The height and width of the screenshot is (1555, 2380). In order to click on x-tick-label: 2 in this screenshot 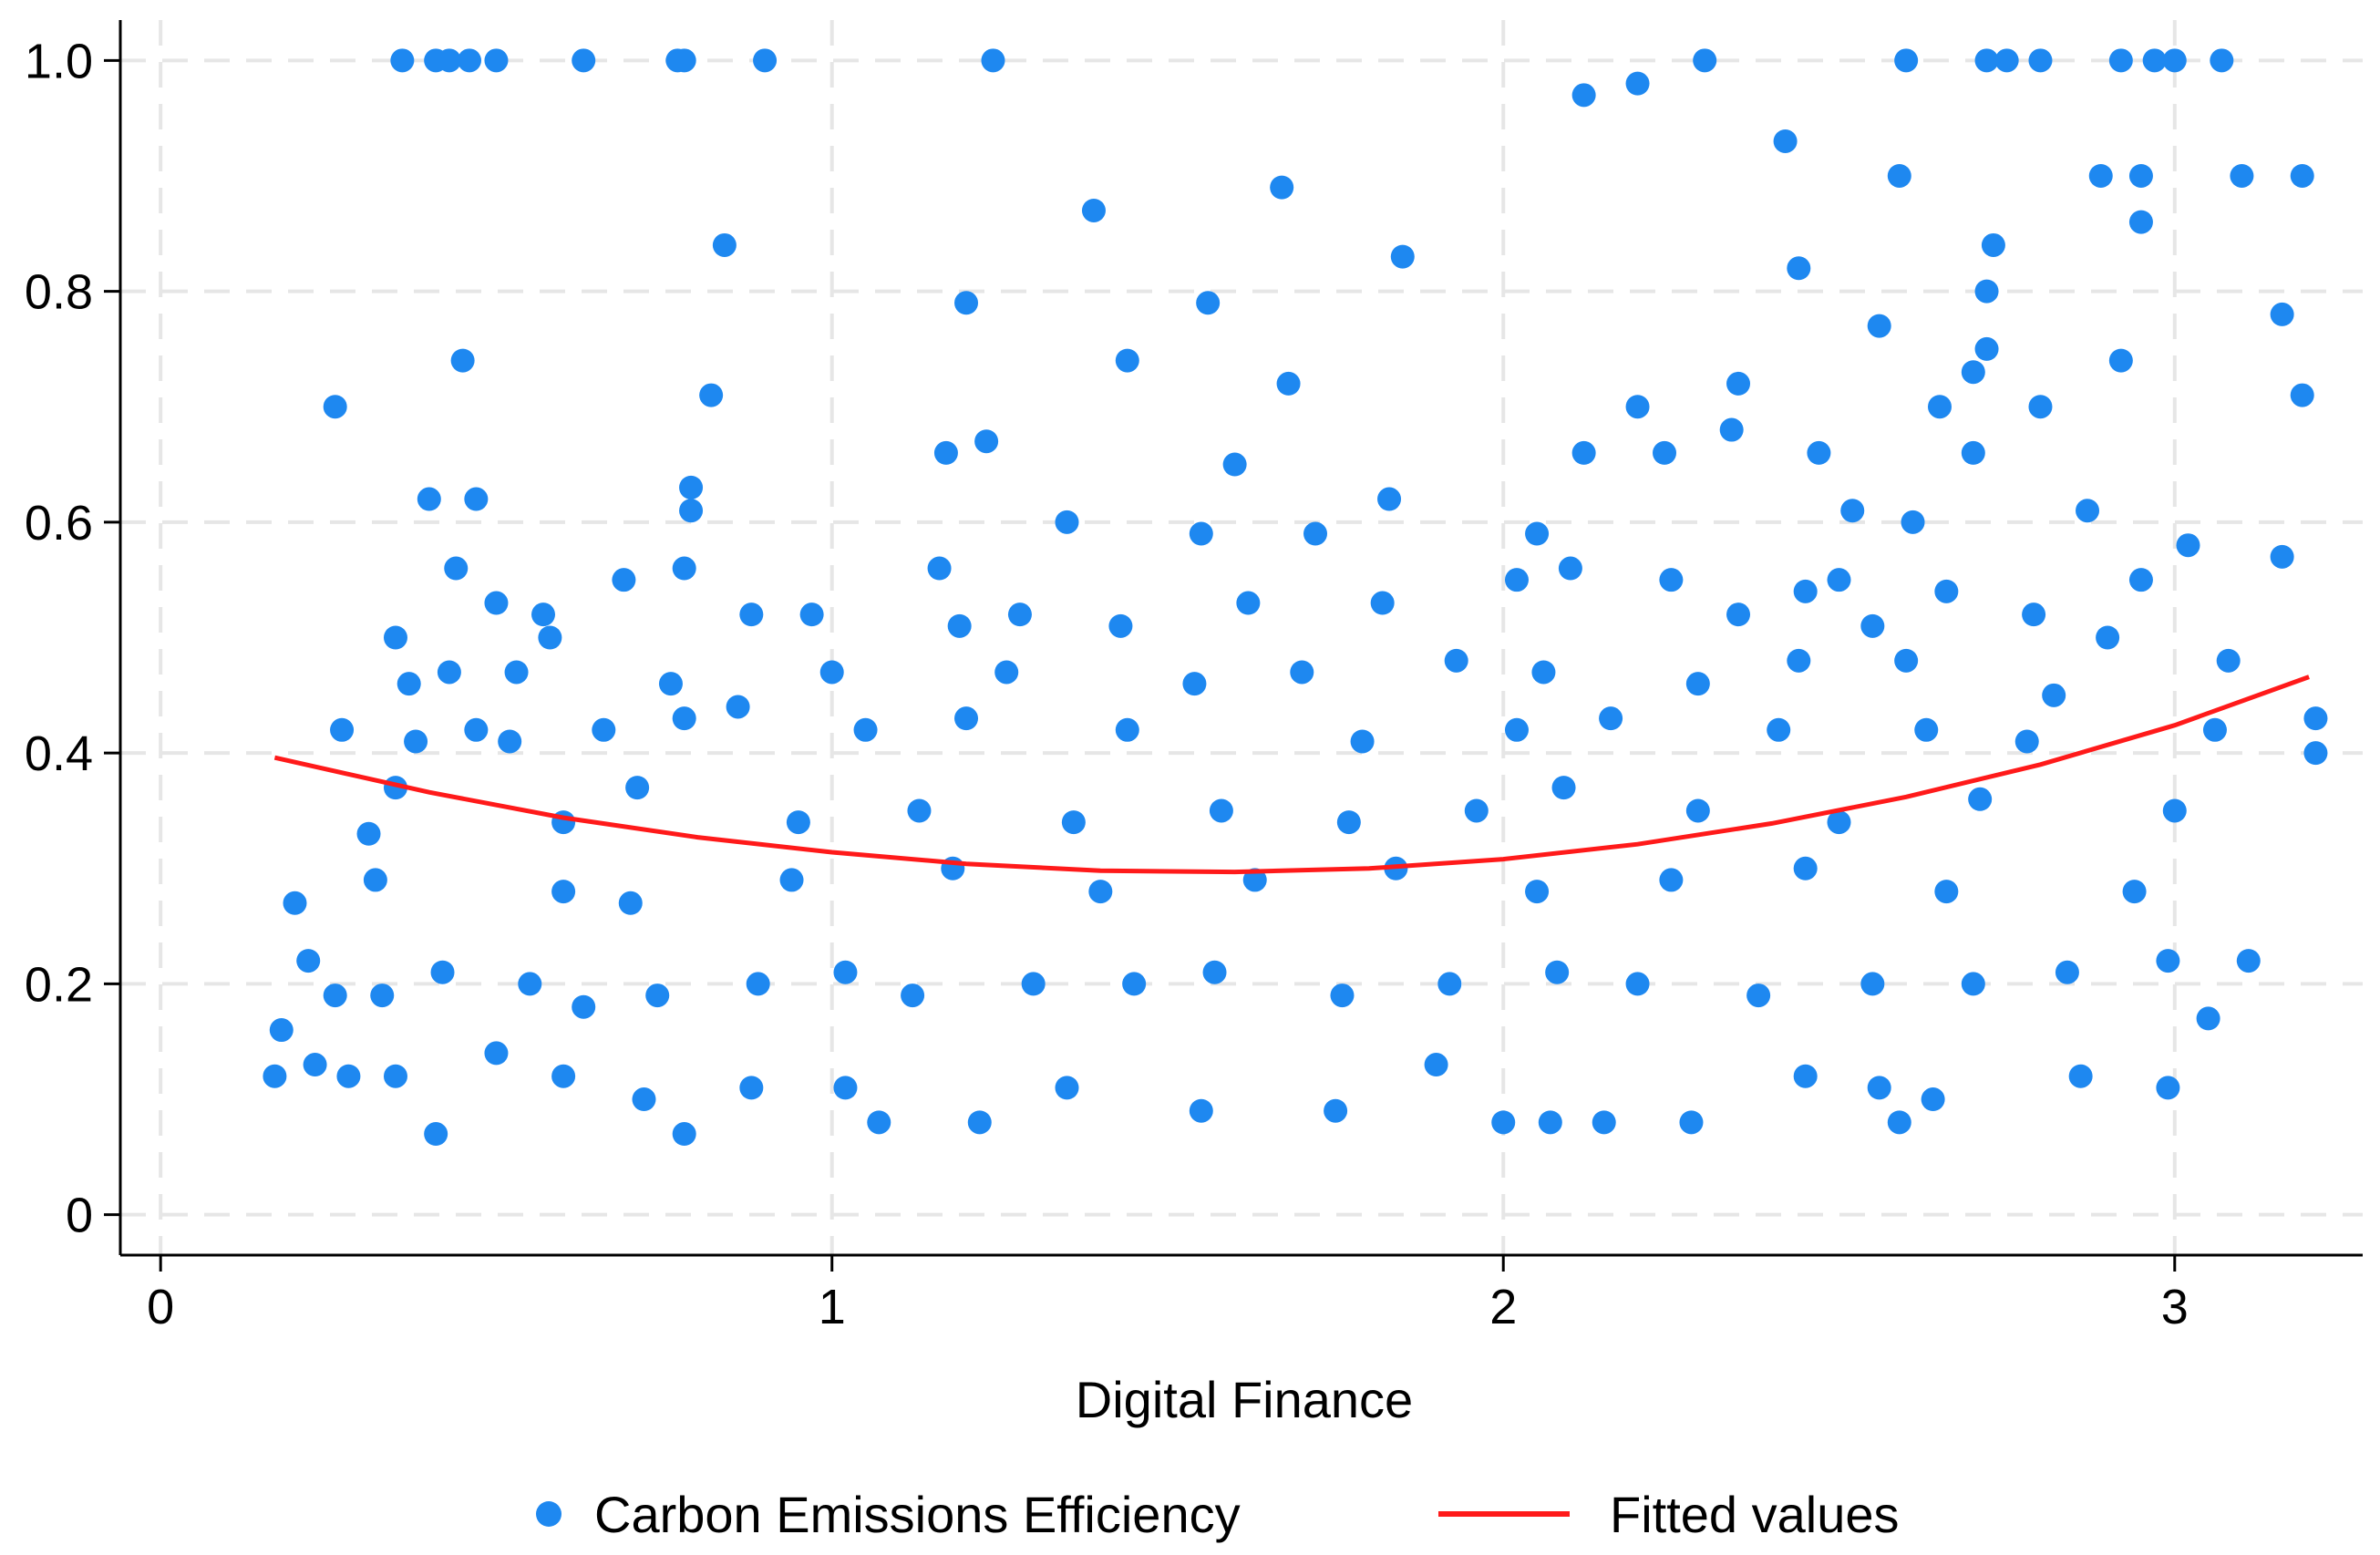, I will do `click(1503, 1307)`.